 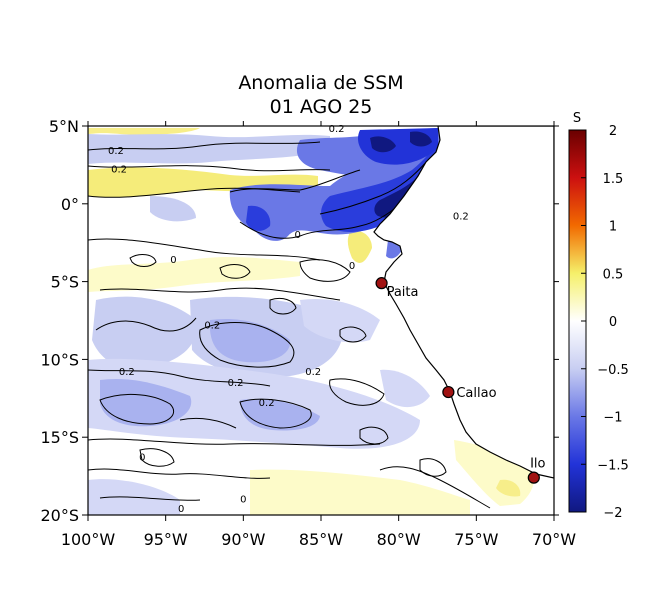 I want to click on city-markers: Paita Callao Ilo, so click(x=460, y=380).